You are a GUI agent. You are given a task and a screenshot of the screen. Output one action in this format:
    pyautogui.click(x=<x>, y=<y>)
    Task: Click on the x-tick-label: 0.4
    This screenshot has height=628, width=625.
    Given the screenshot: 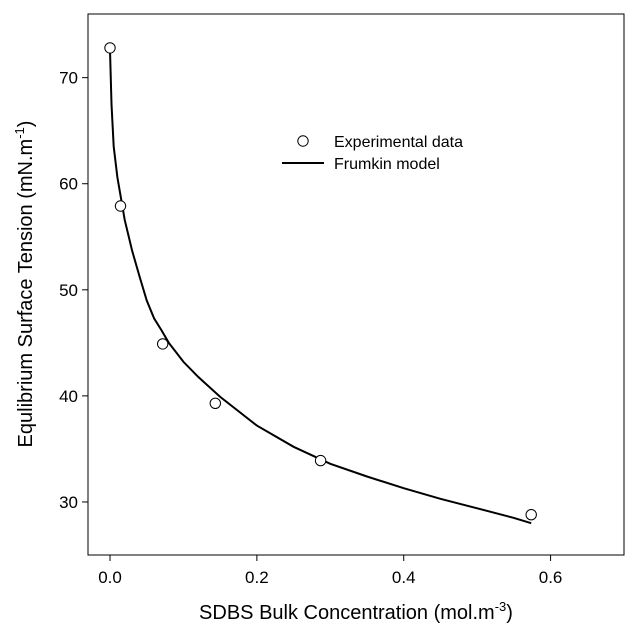 What is the action you would take?
    pyautogui.click(x=404, y=577)
    